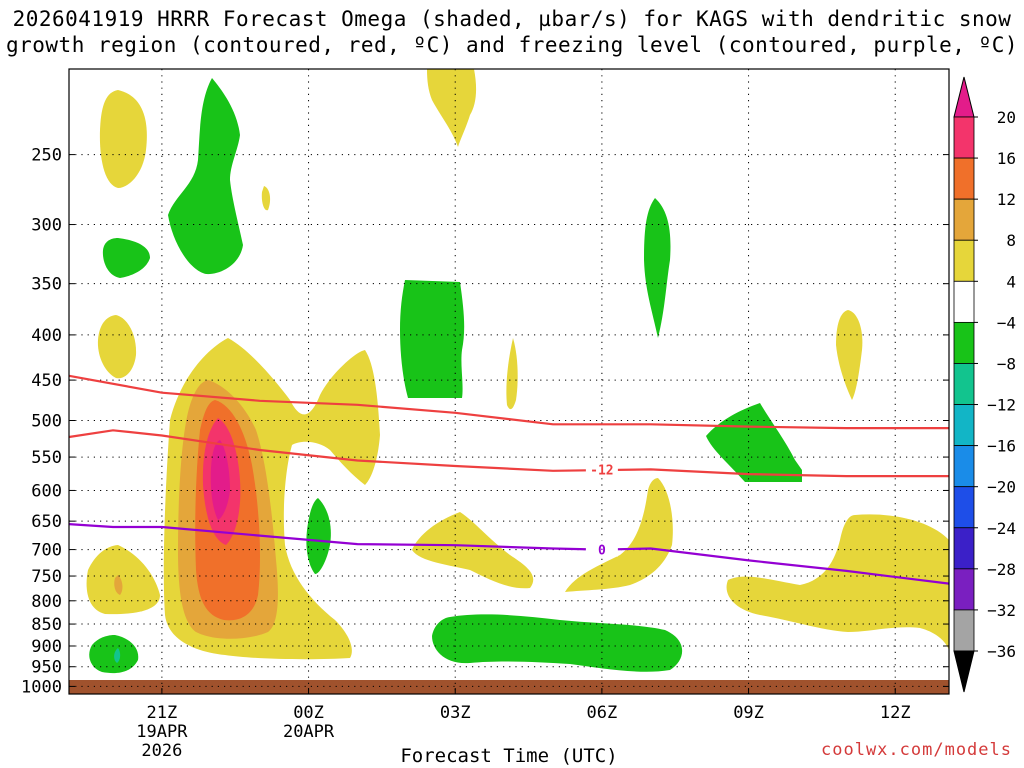 The image size is (1024, 768). What do you see at coordinates (1001, 651) in the screenshot?
I see `colorbar-label: −36` at bounding box center [1001, 651].